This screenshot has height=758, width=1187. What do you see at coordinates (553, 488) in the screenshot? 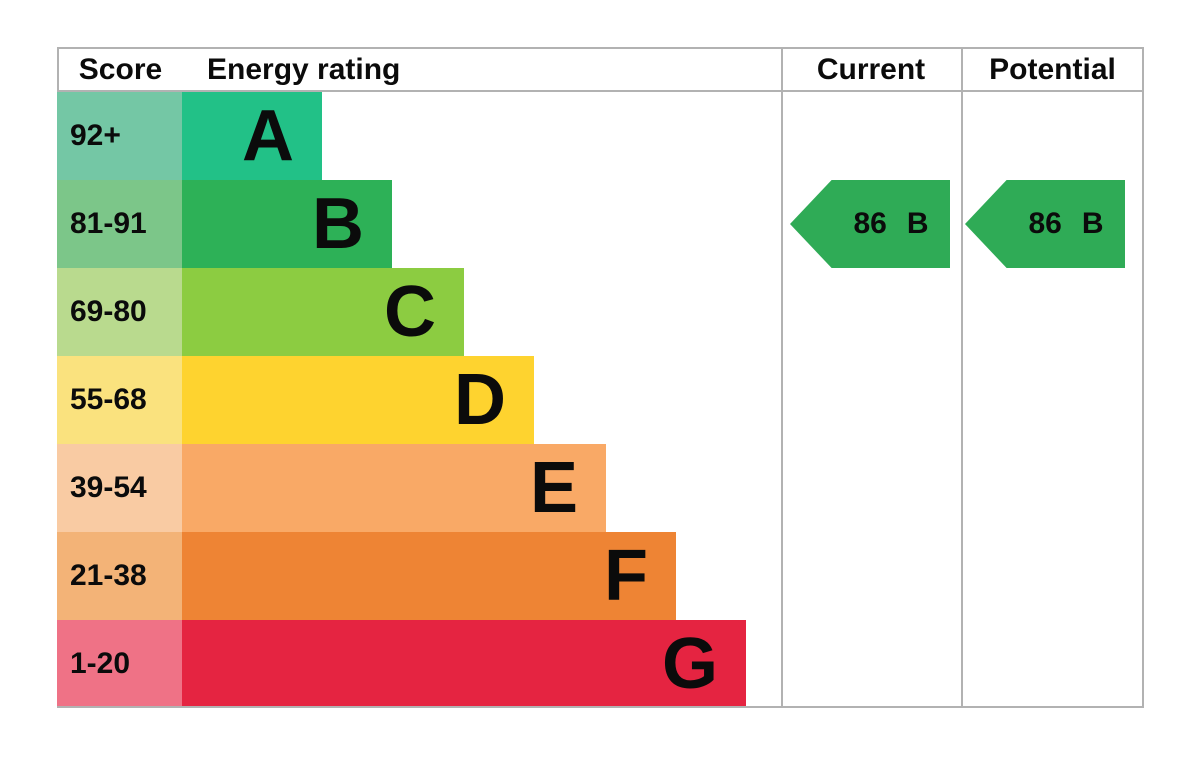
I see `band-letter: E` at bounding box center [553, 488].